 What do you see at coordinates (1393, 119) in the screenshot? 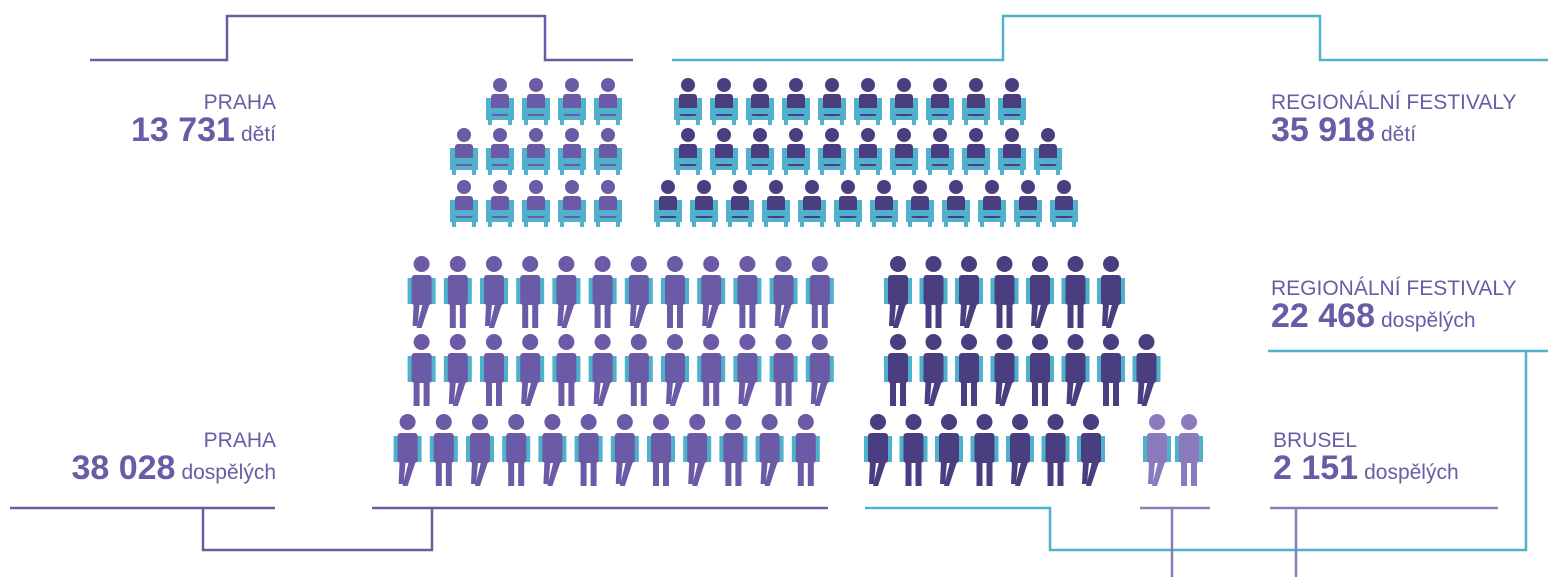
I see `label-regional-children: REGIONÁLNÍ FESTIVALY 35 918 dětí` at bounding box center [1393, 119].